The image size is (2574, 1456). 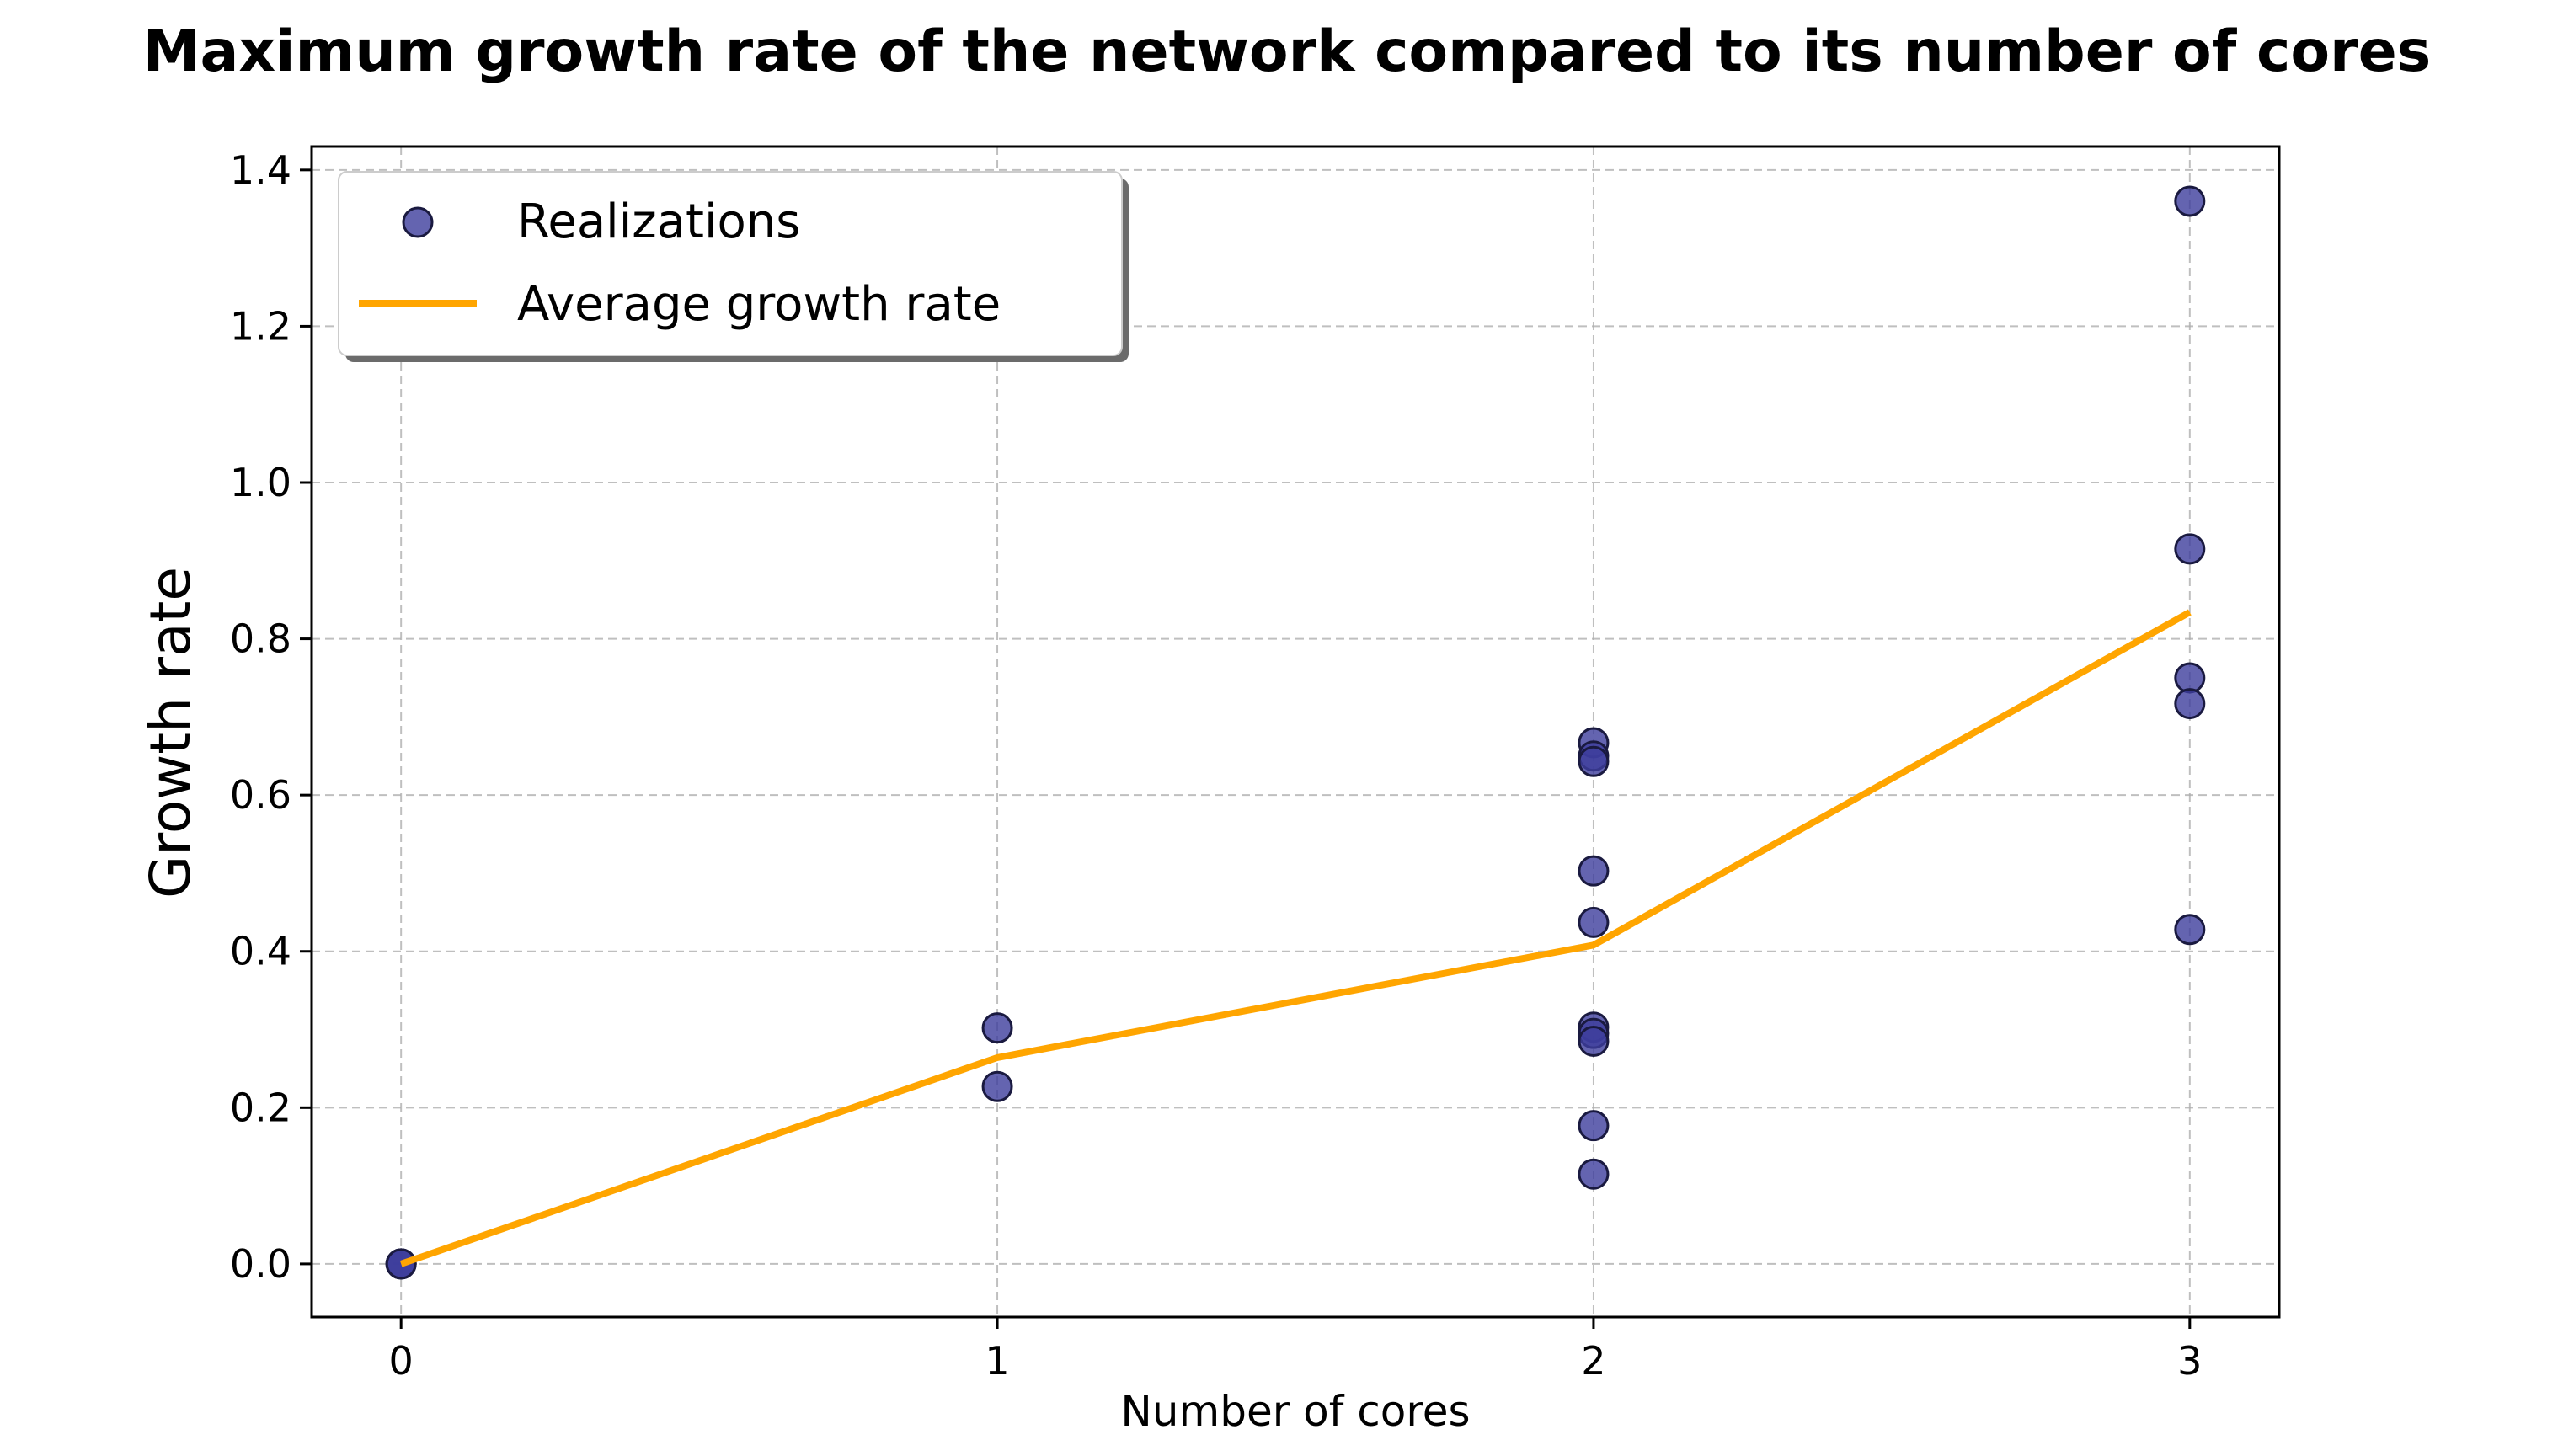 What do you see at coordinates (260, 1107) in the screenshot?
I see `y-tick-label: 0.2` at bounding box center [260, 1107].